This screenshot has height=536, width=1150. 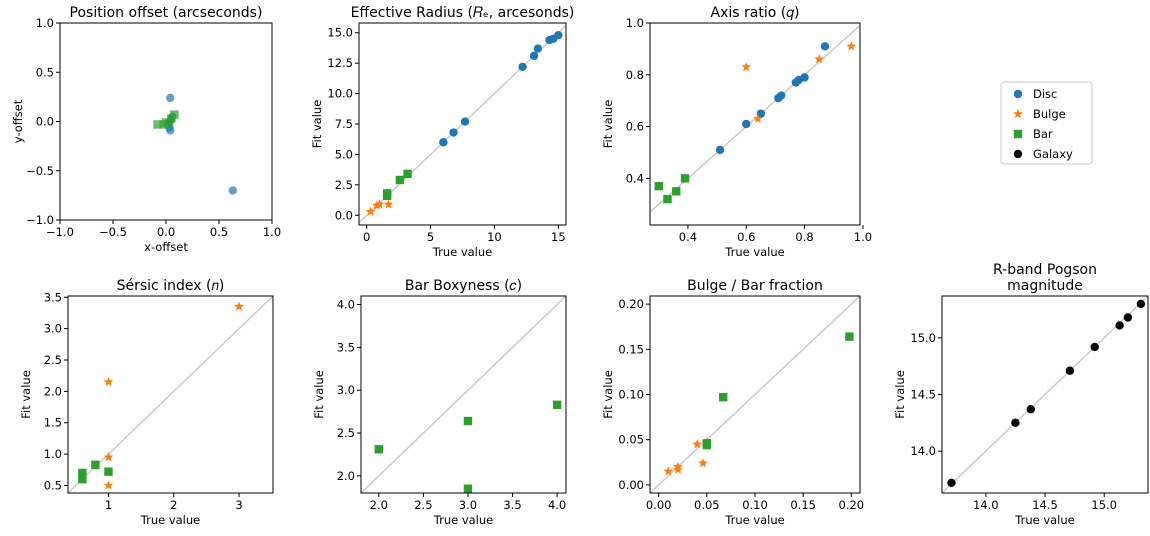 I want to click on x-tick-label: 0, so click(x=366, y=237).